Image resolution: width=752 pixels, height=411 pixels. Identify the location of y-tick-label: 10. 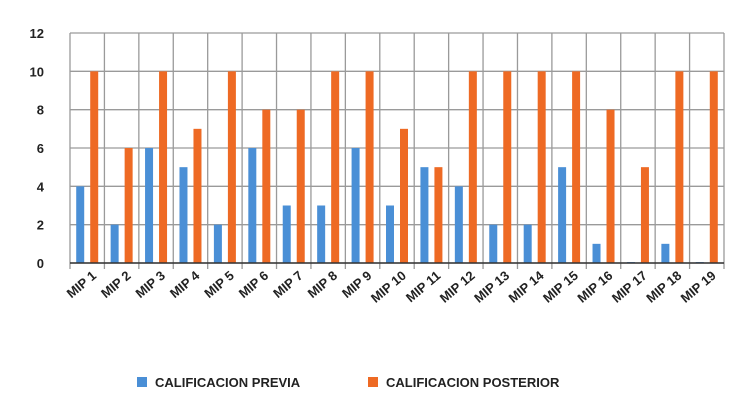
(37, 71).